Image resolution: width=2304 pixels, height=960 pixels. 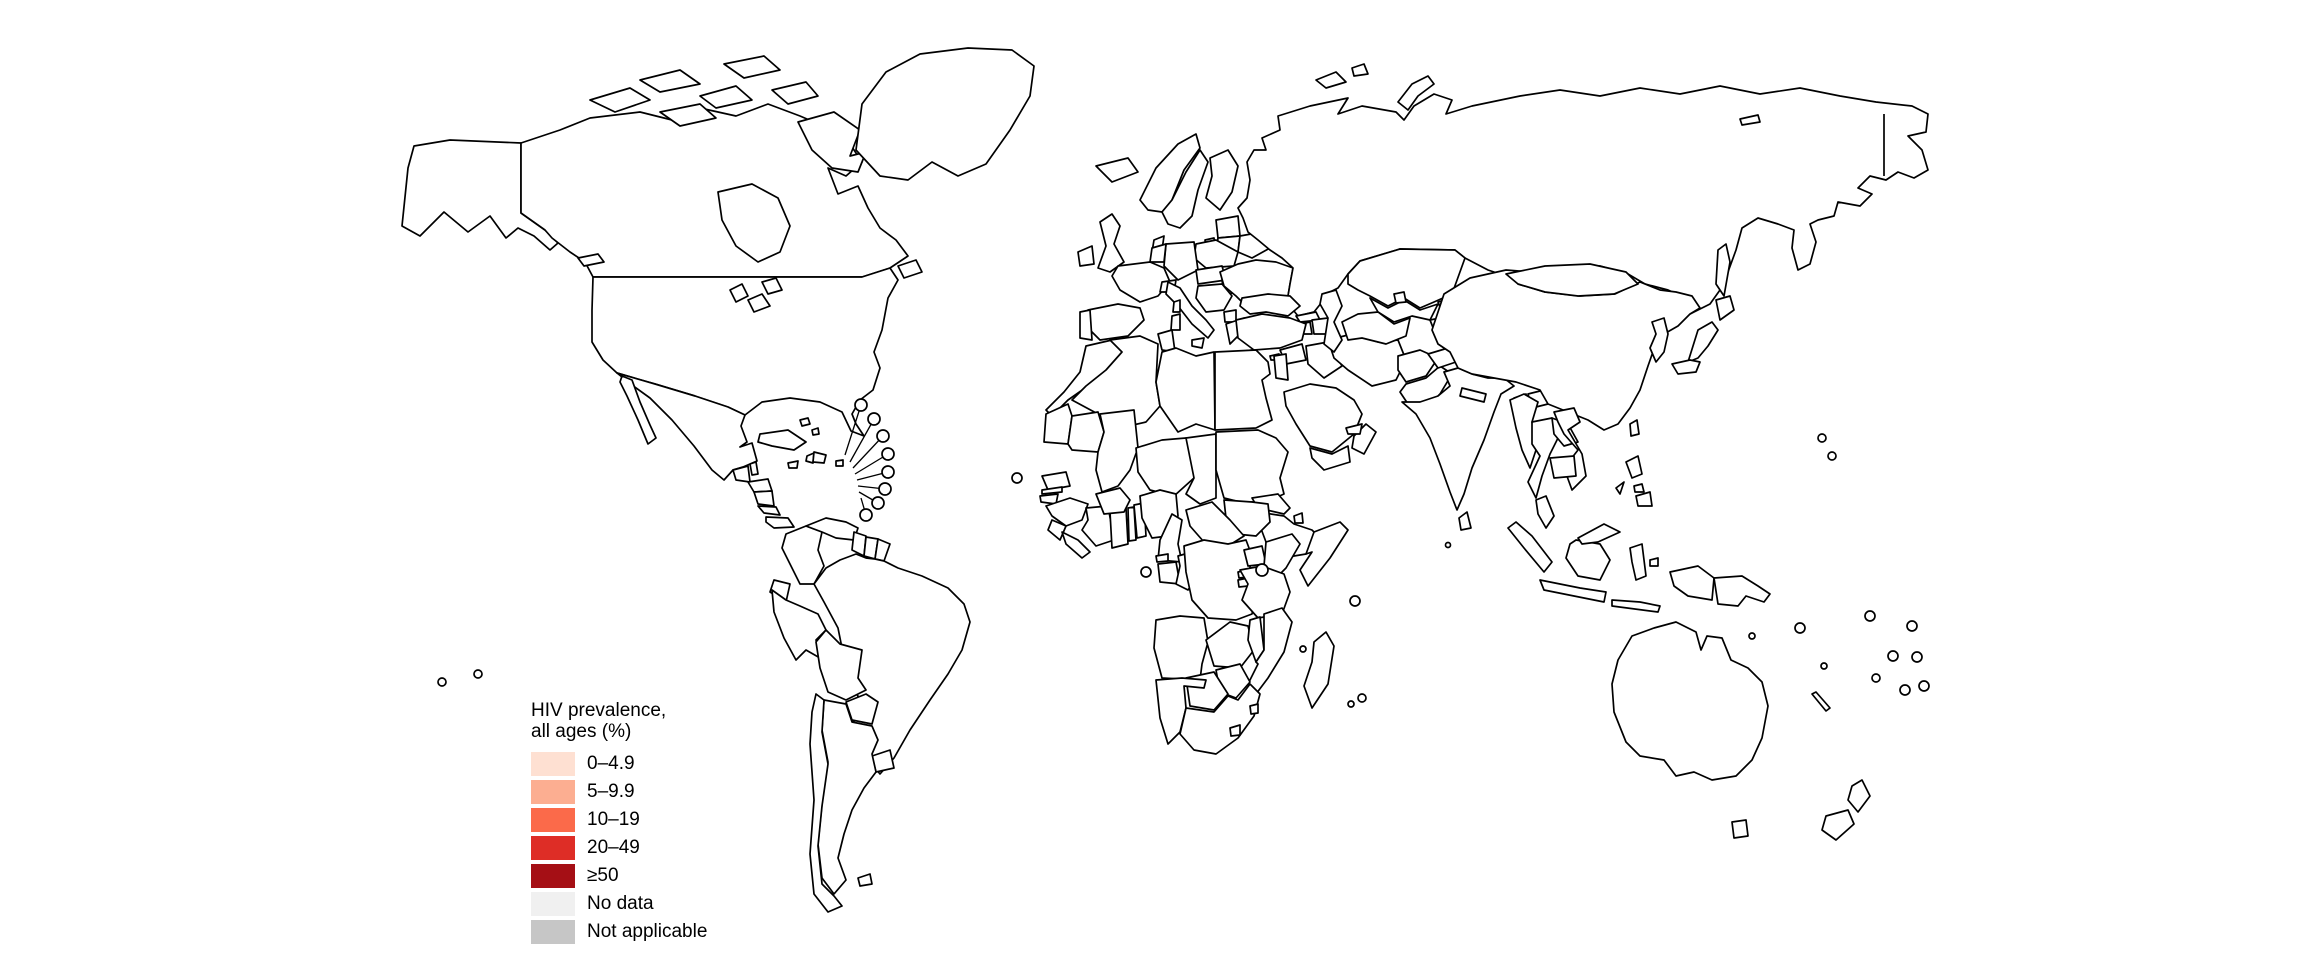 I want to click on country-cambodia, so click(x=1563, y=467).